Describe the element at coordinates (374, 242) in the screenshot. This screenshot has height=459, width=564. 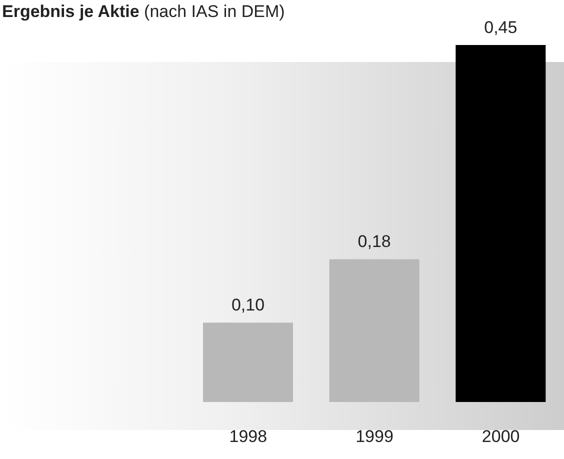
I see `data-label: 0,18` at that location.